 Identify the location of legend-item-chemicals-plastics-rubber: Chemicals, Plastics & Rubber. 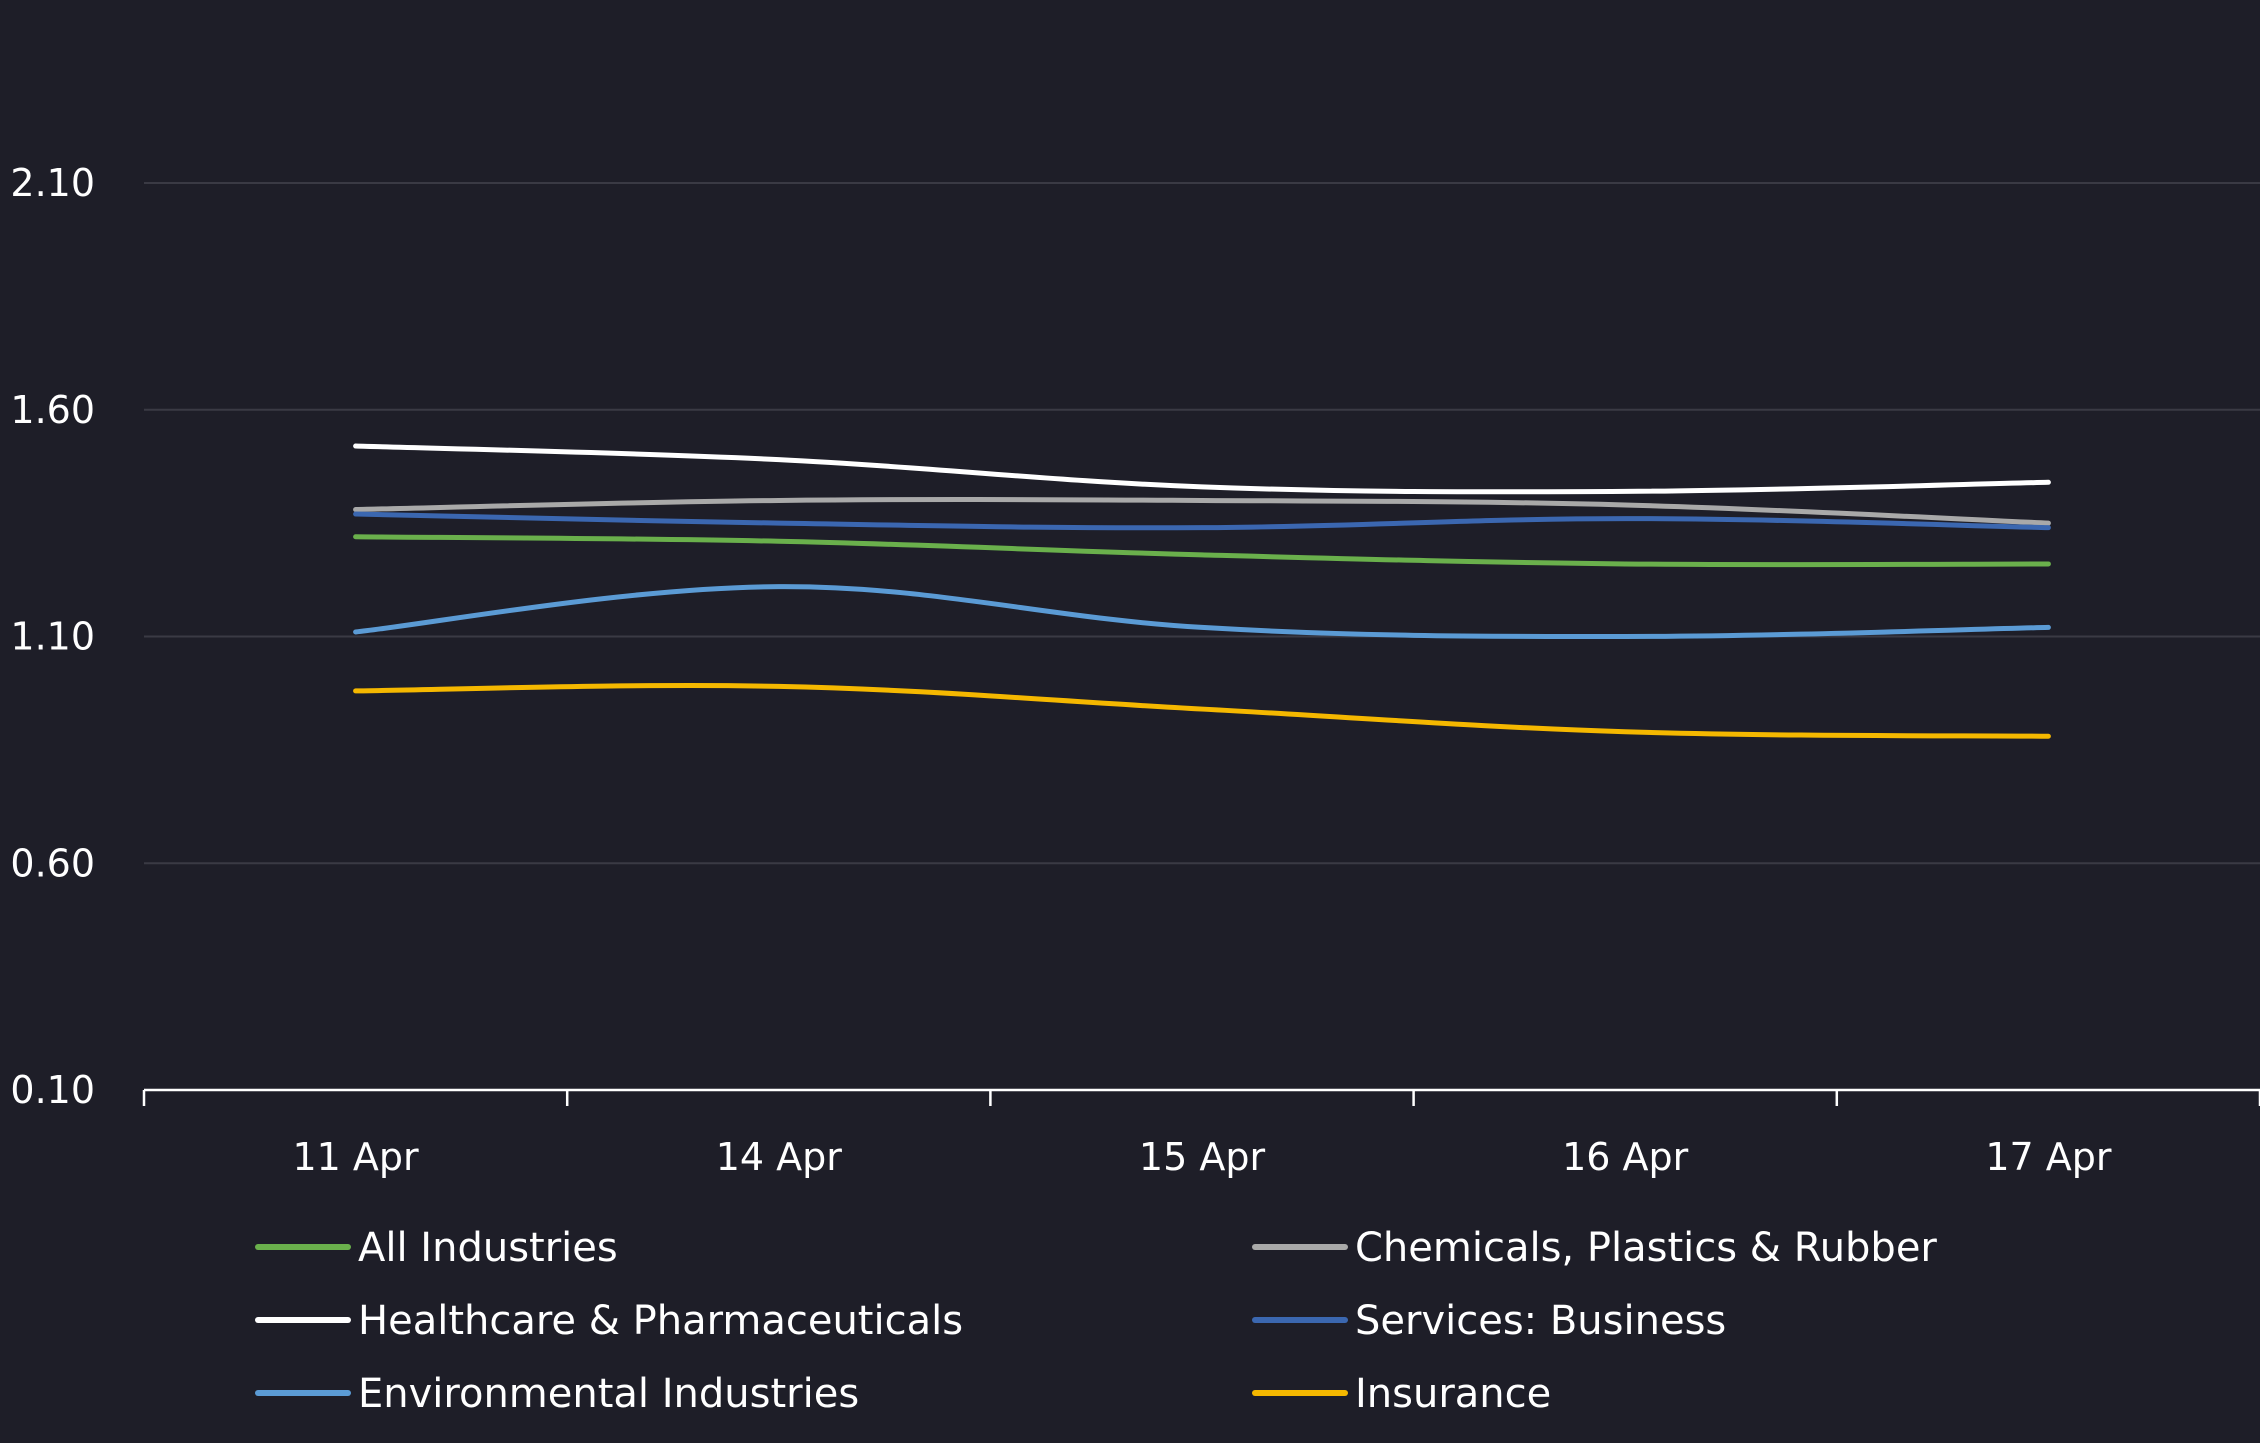
(1594, 1248).